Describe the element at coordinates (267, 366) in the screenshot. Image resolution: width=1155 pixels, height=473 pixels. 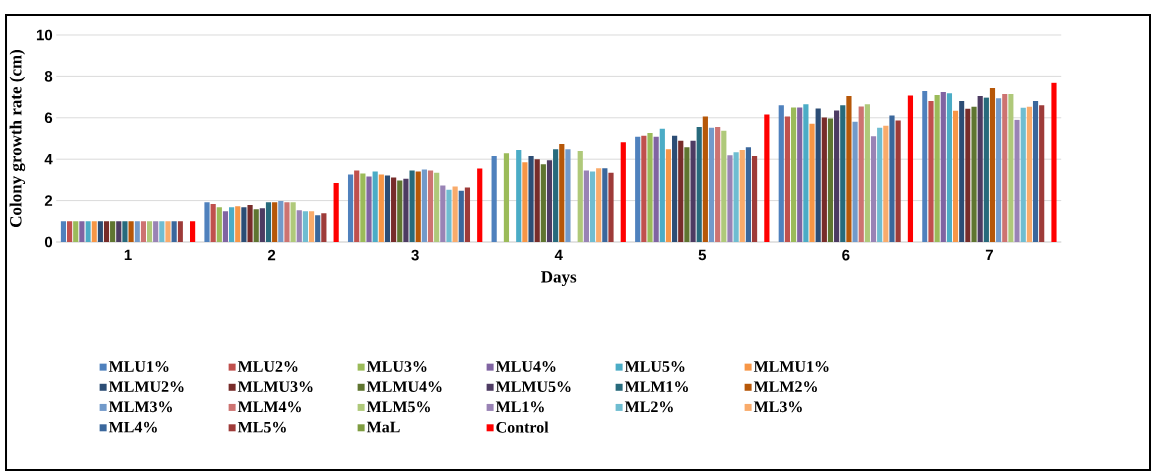
I see `legend-label: MLU2%` at that location.